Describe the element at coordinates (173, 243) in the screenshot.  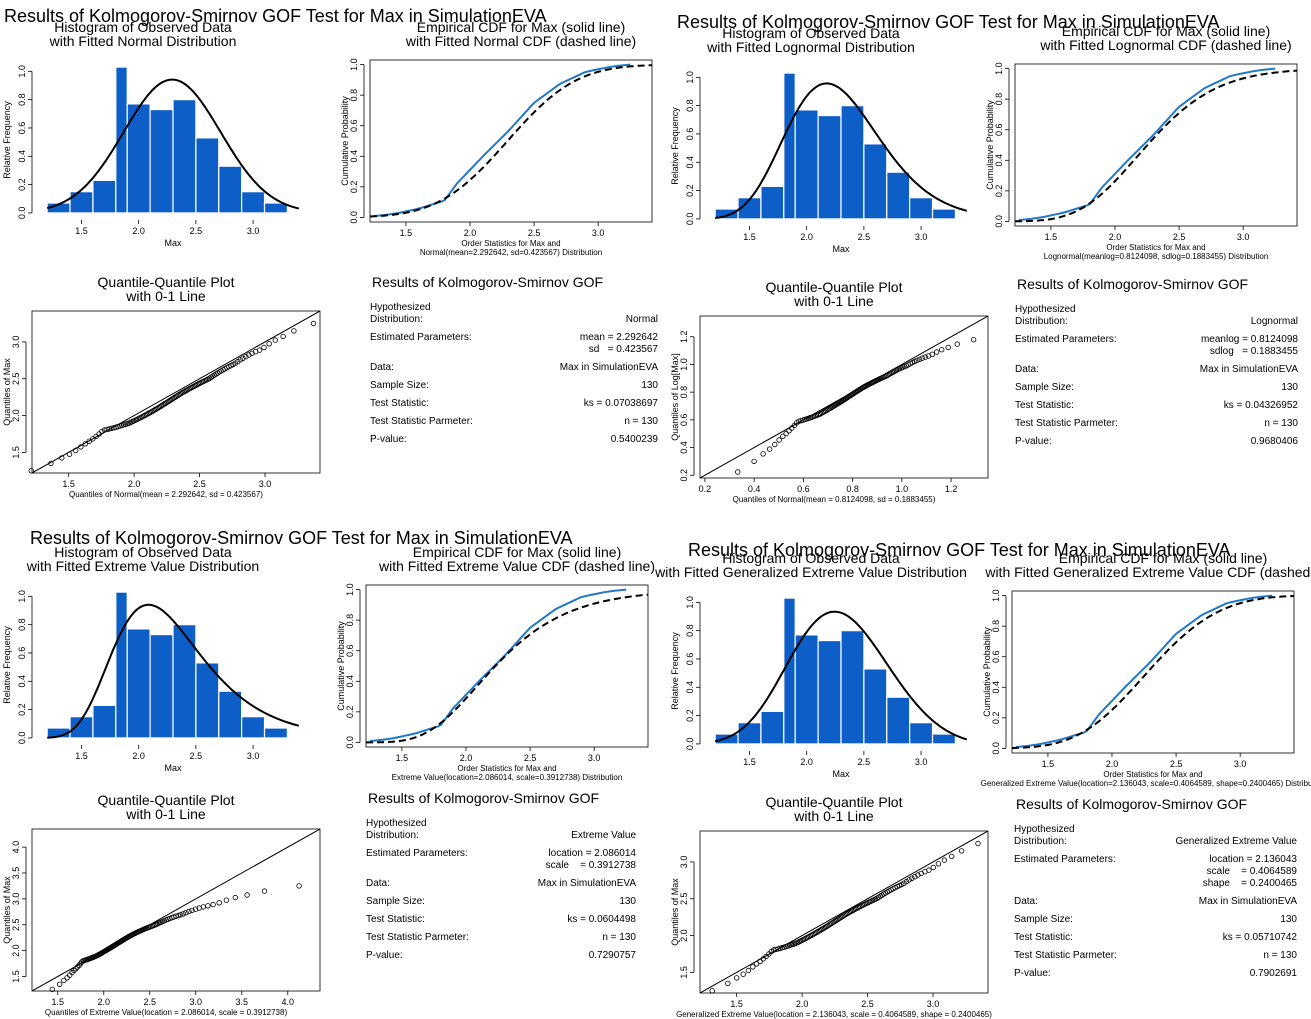
I see `hist-x-label: Max` at that location.